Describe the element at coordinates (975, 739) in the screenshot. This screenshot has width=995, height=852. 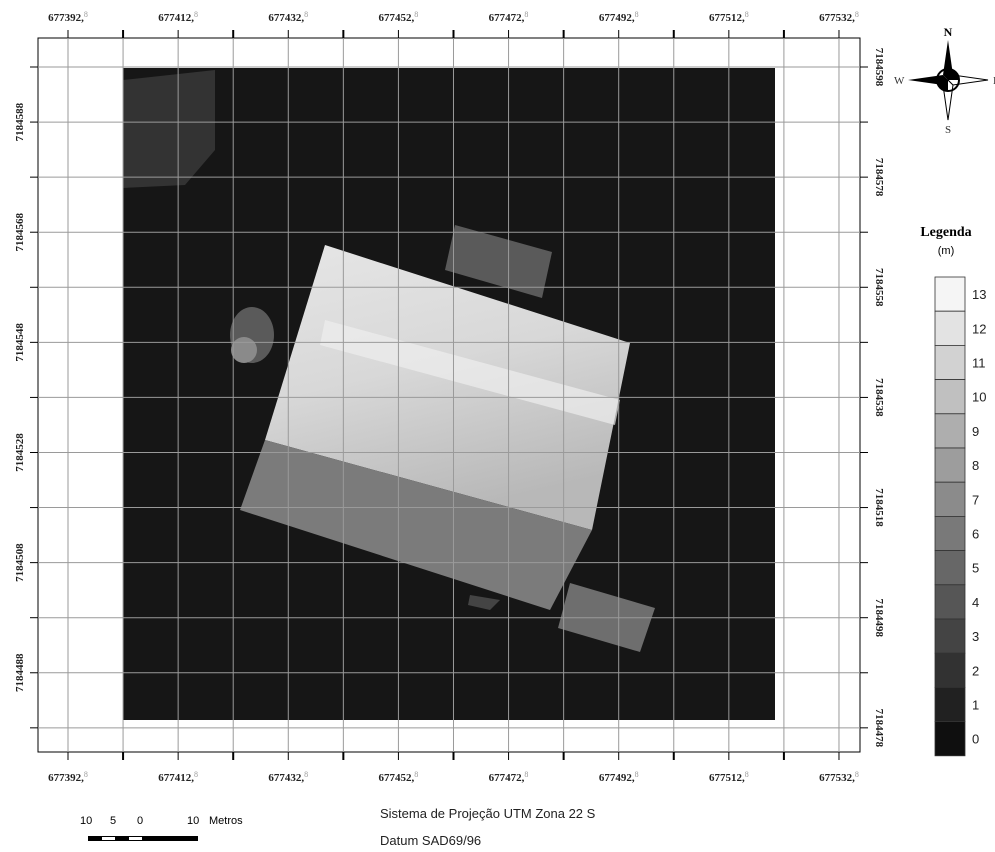
I see `legend-label: 0` at that location.